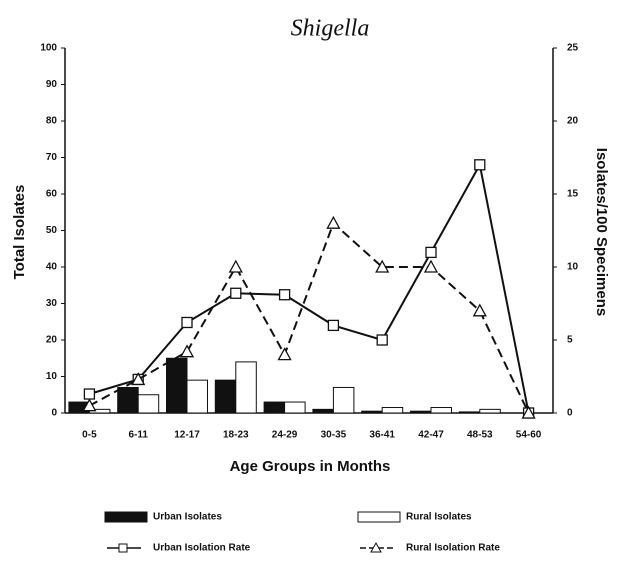 The width and height of the screenshot is (620, 567). Describe the element at coordinates (52, 121) in the screenshot. I see `y-tick-label: 80` at that location.